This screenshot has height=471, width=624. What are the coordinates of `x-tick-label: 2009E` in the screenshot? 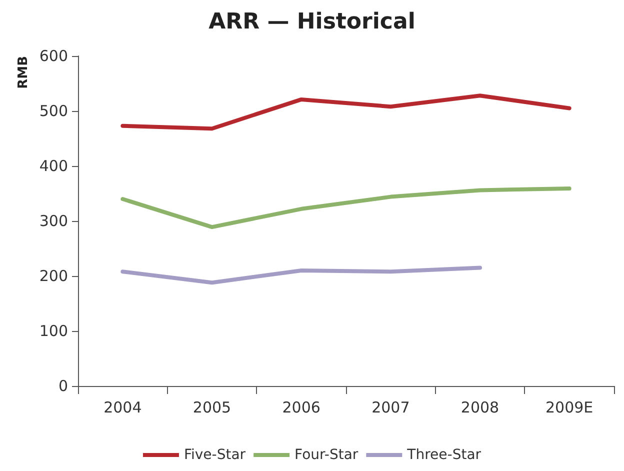 It's located at (570, 407).